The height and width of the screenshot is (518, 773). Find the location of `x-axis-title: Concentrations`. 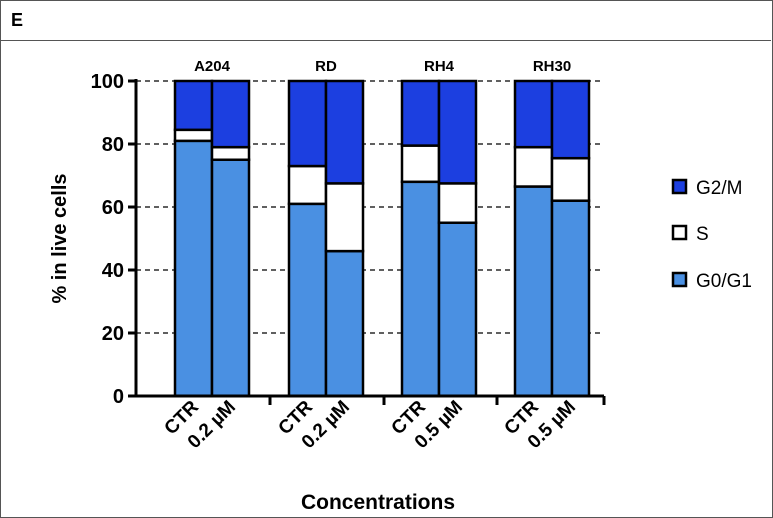

x-axis-title: Concentrations is located at coordinates (378, 502).